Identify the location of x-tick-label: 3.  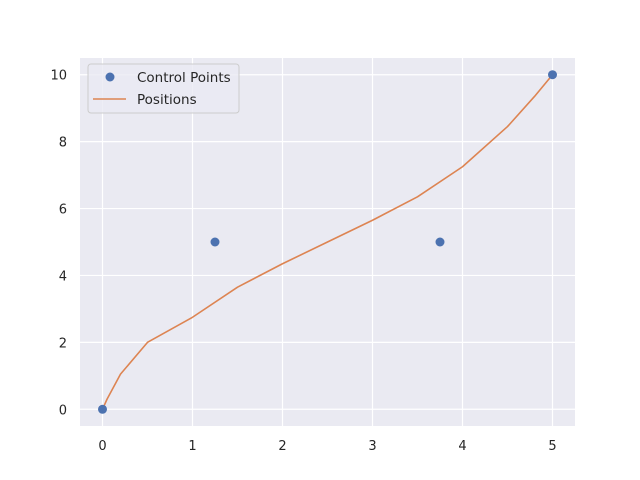
(372, 446).